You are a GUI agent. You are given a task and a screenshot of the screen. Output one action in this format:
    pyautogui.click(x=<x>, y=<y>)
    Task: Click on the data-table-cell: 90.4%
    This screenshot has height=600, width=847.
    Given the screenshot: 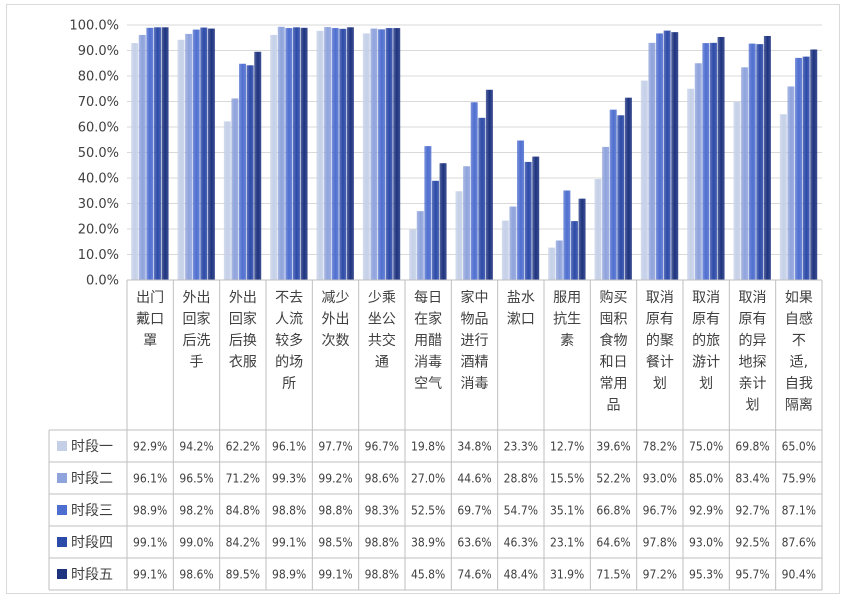 What is the action you would take?
    pyautogui.click(x=799, y=575)
    